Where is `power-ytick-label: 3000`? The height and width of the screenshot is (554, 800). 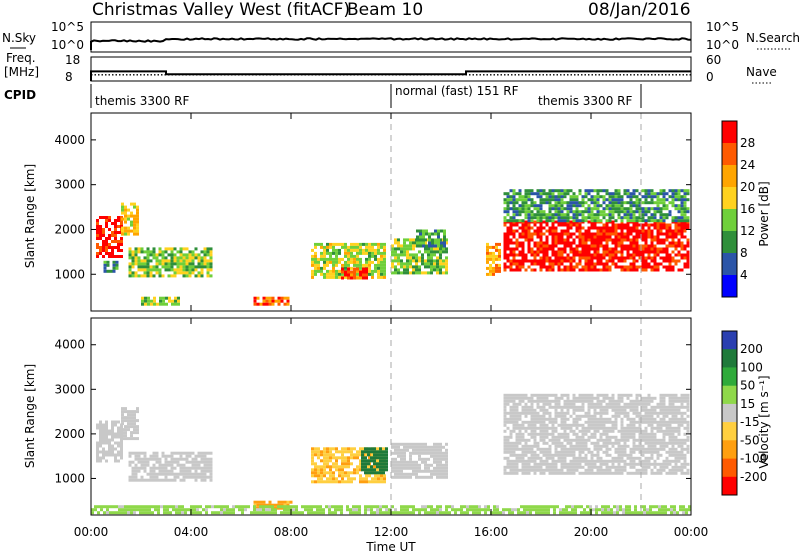
power-ytick-label: 3000 is located at coordinates (69, 185).